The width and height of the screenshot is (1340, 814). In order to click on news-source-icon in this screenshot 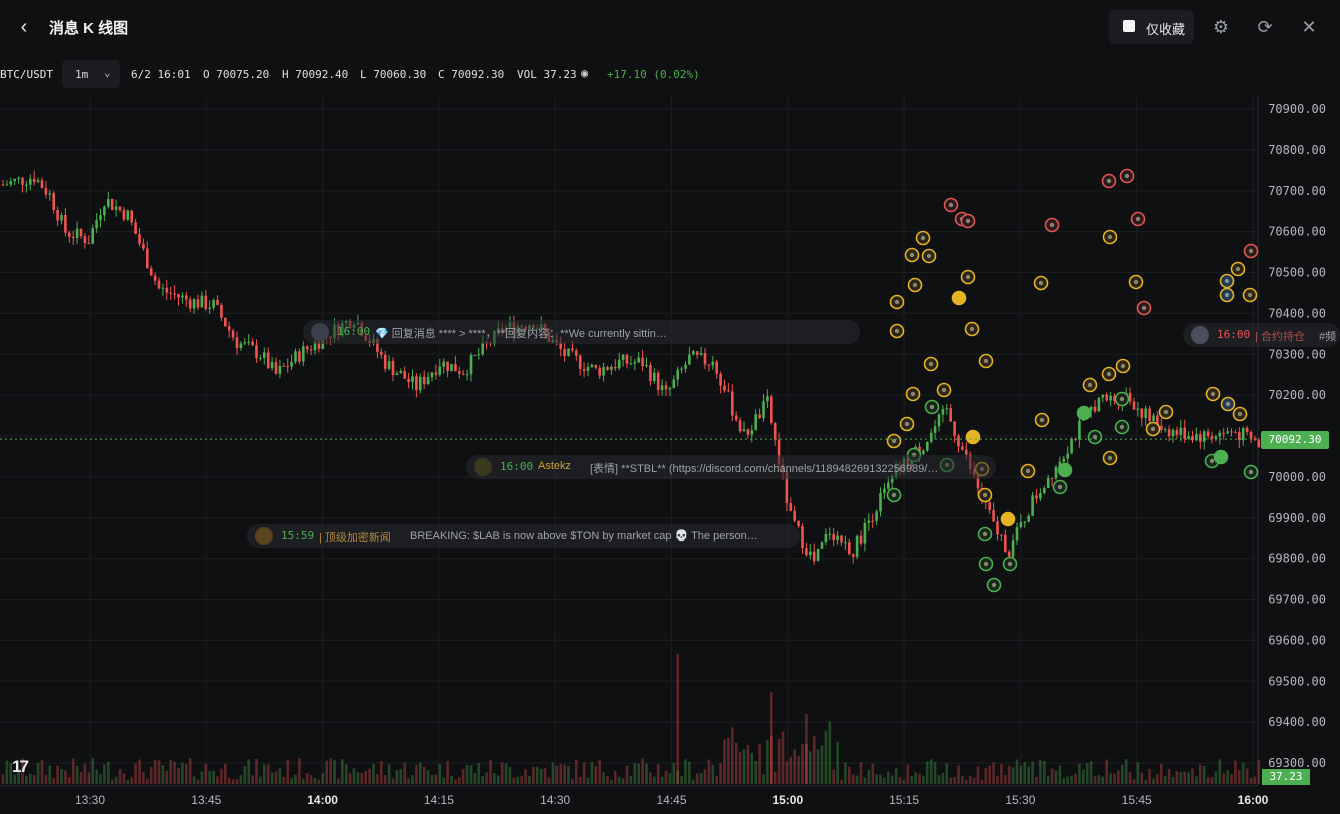, I will do `click(1200, 335)`.